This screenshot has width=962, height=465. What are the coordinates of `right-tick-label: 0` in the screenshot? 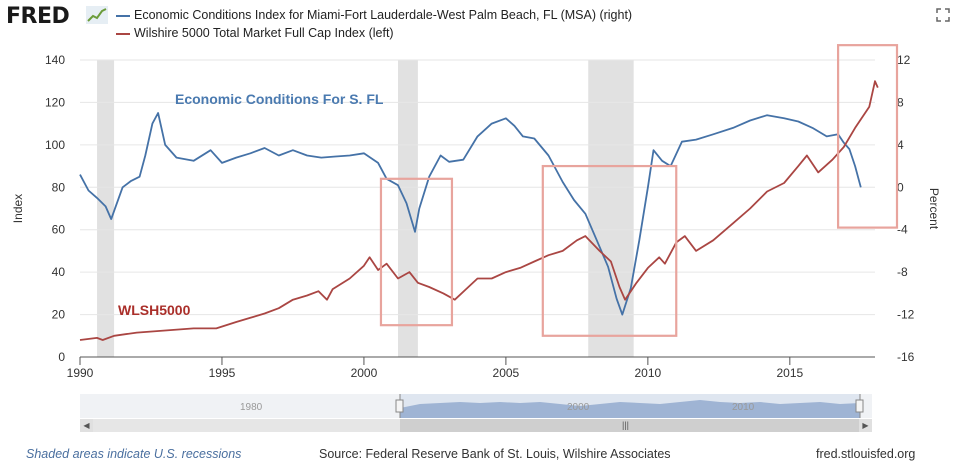 It's located at (900, 187).